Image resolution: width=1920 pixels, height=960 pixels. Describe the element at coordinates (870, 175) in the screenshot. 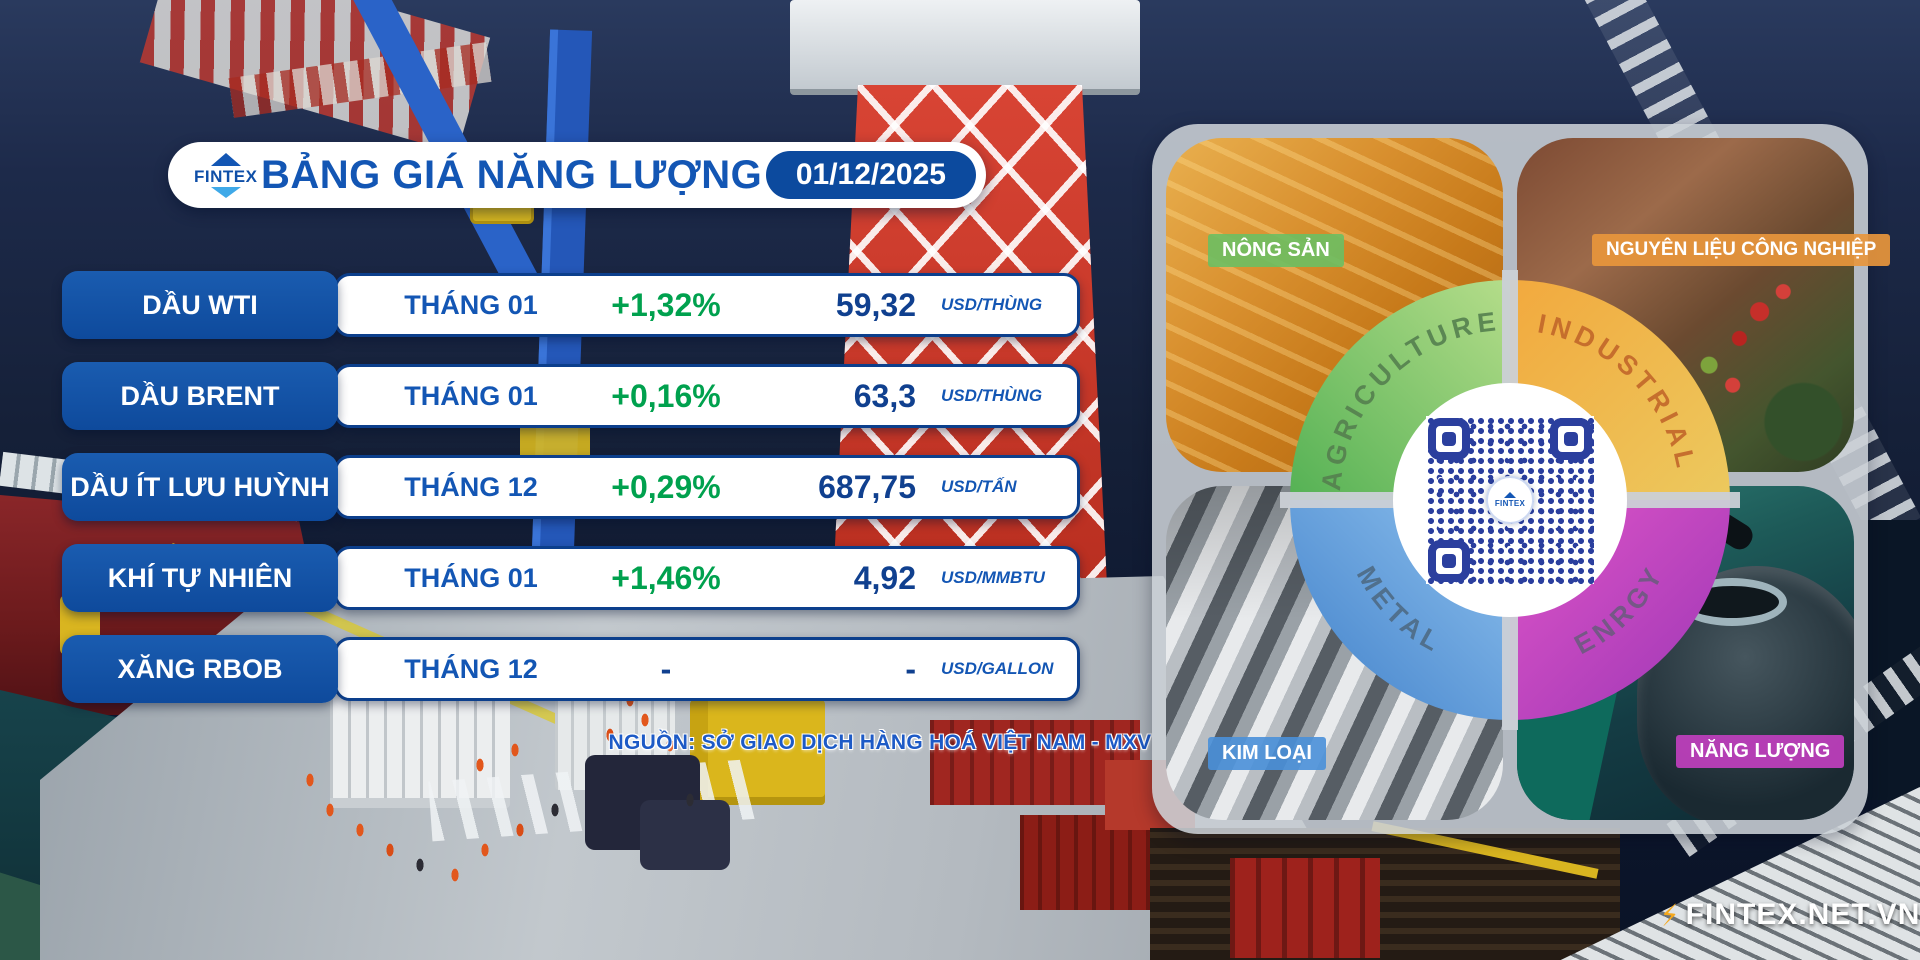

I see `date-badge: 01/12/2025` at that location.